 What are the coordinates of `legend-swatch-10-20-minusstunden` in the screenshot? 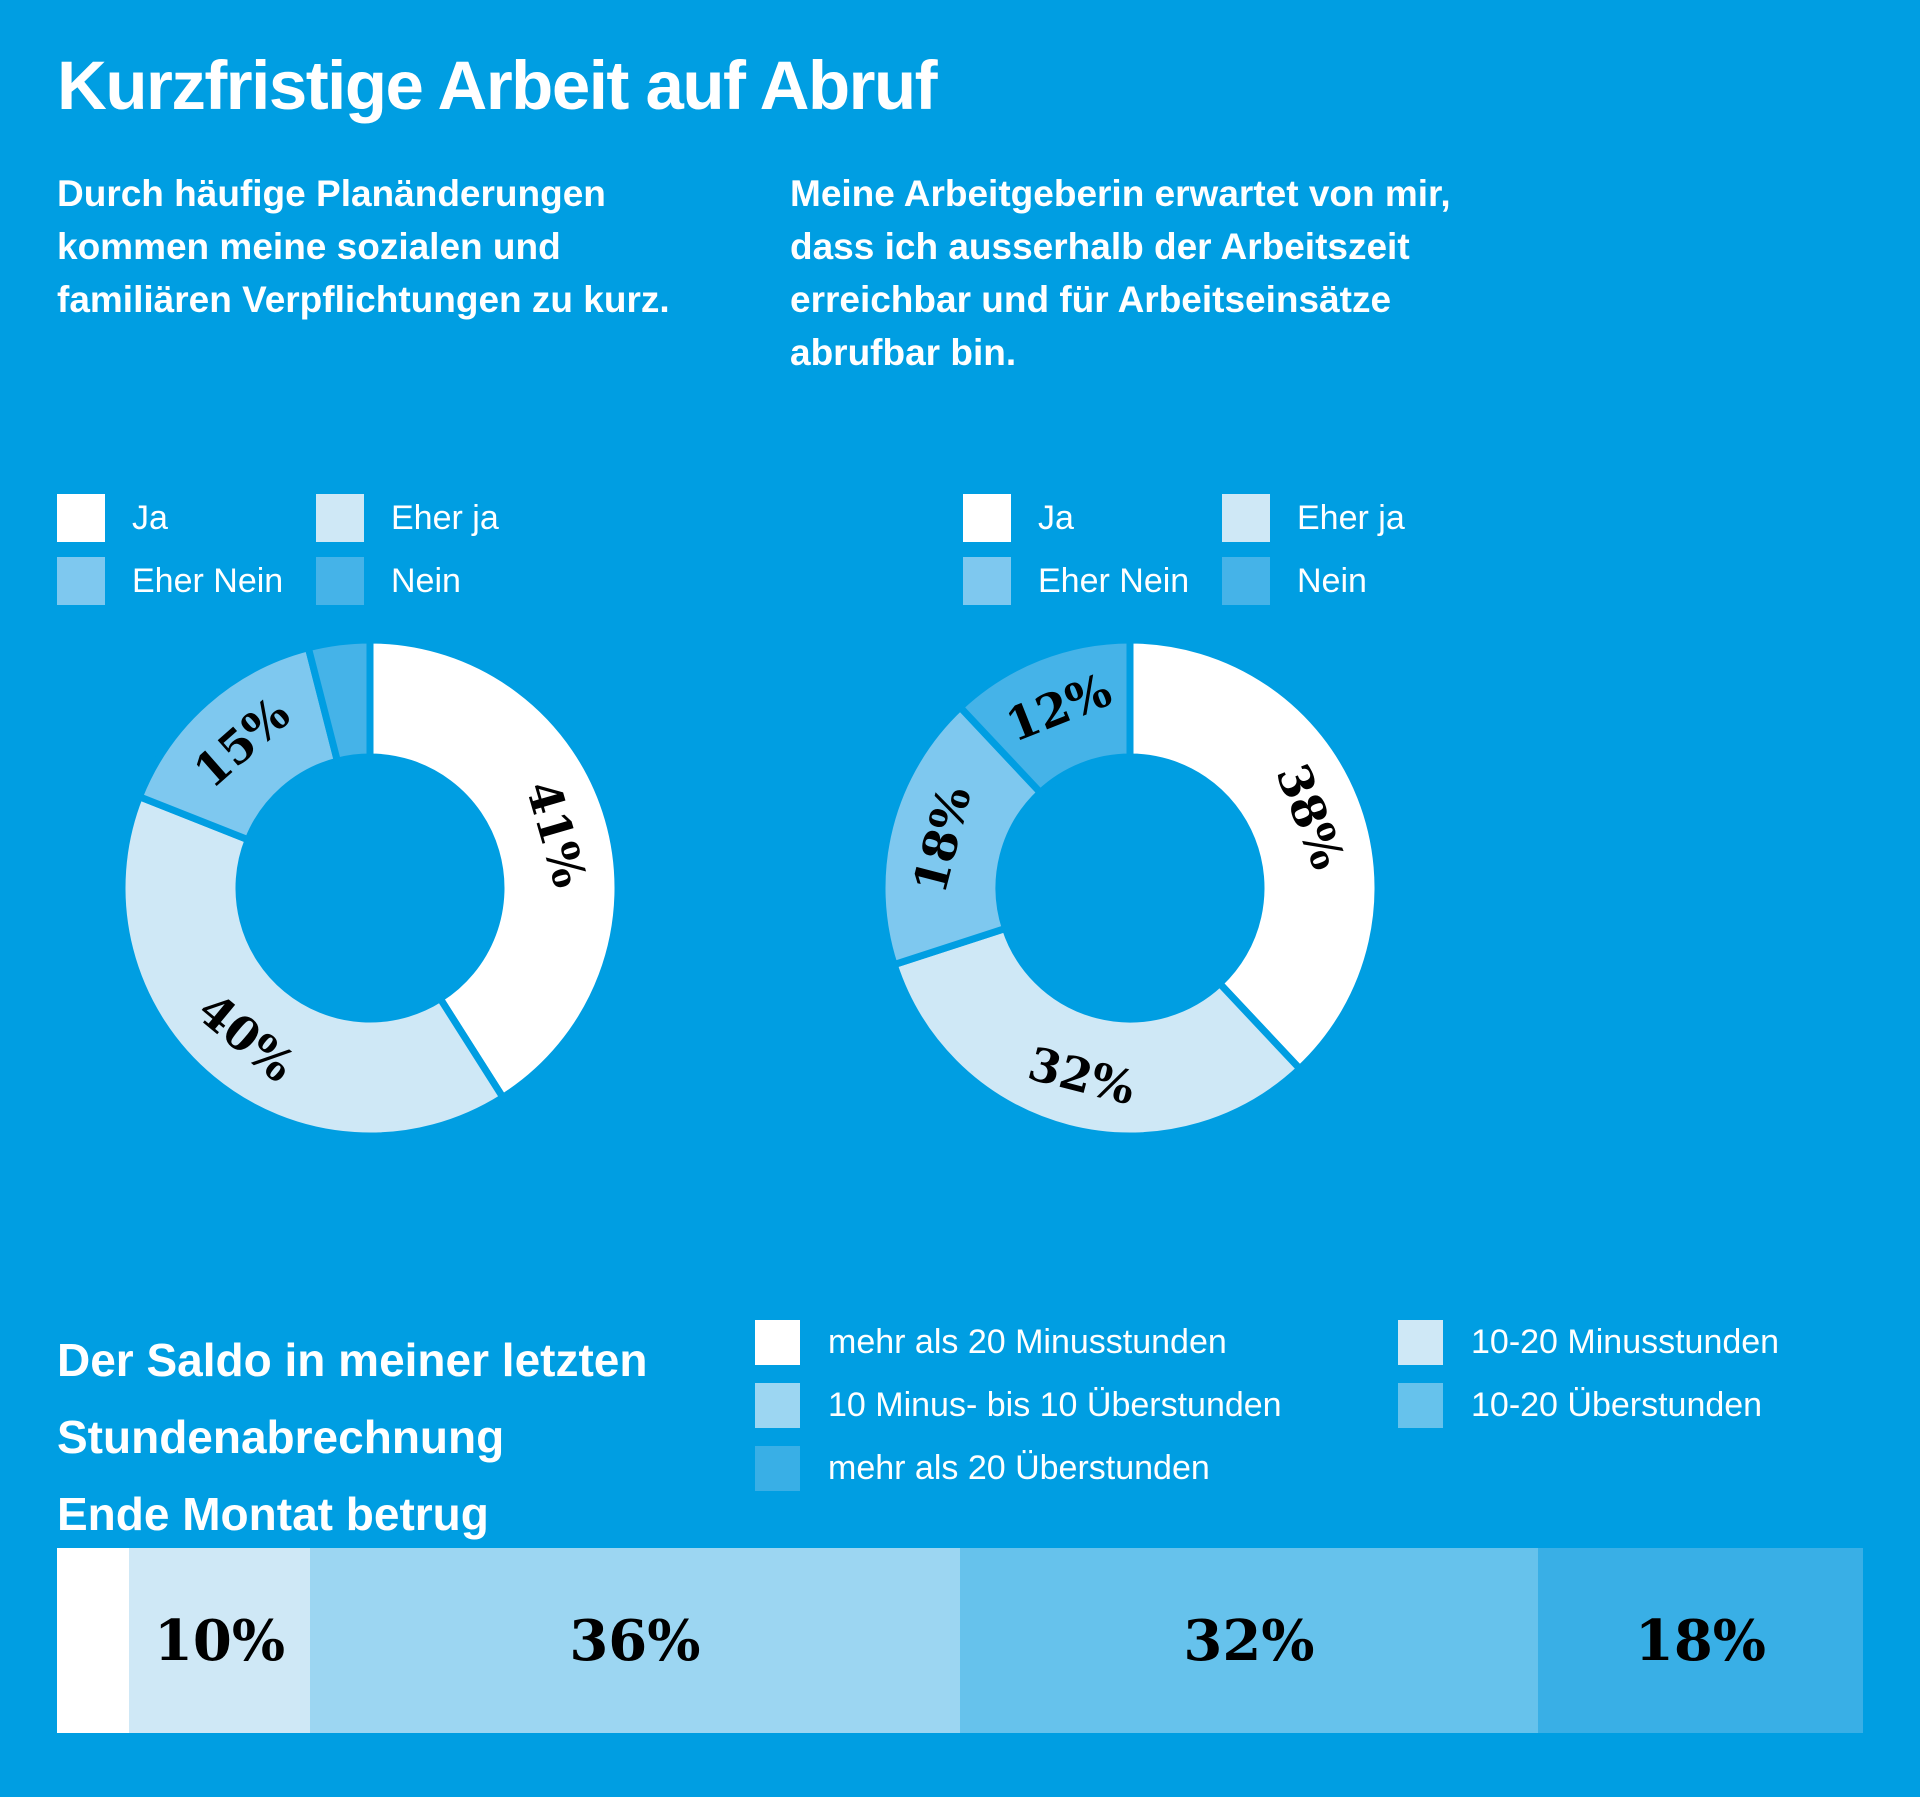 It's located at (1420, 1342).